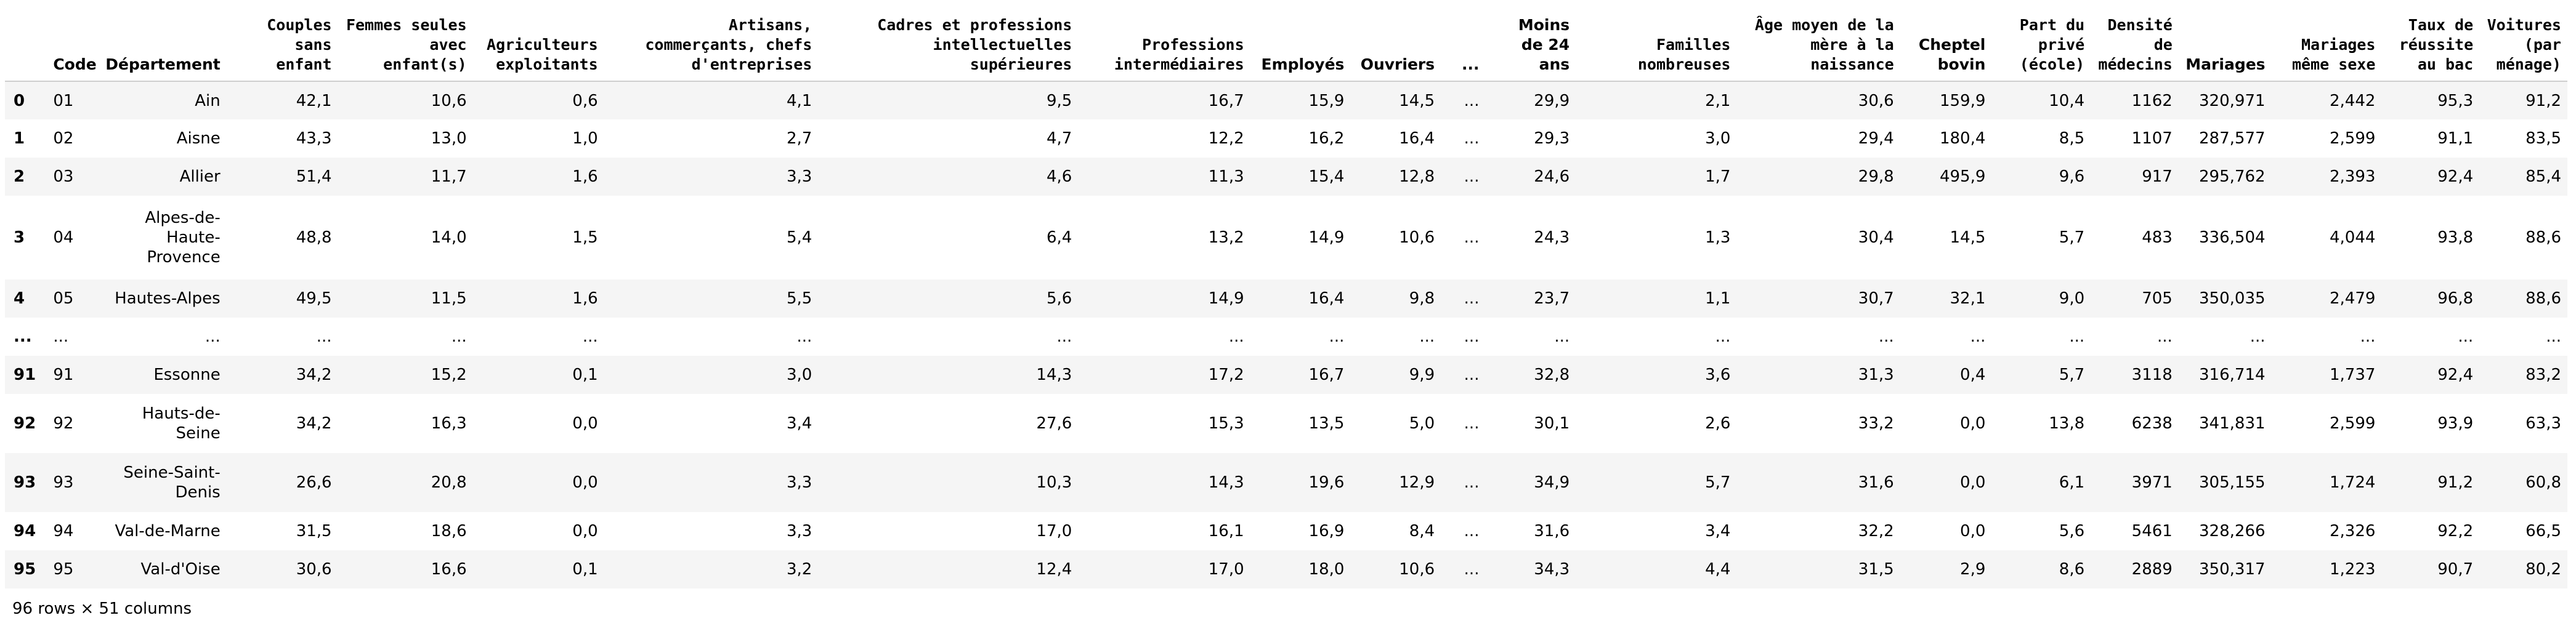 The image size is (2576, 618). Describe the element at coordinates (63, 100) in the screenshot. I see `table-cell: 01` at that location.